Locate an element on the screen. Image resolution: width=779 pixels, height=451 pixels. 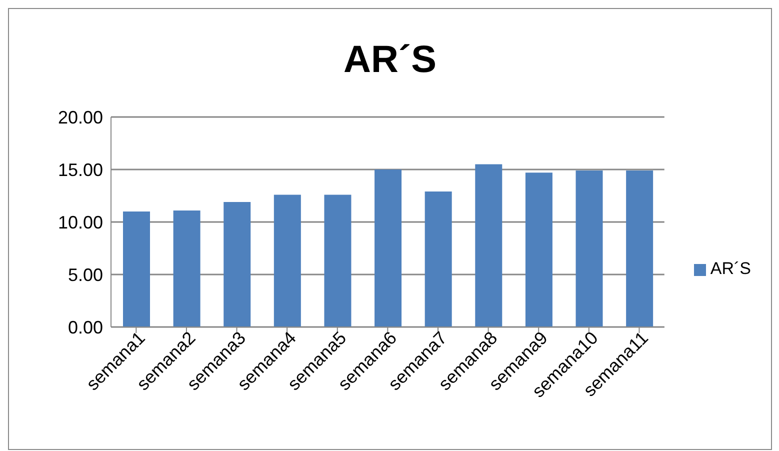
y-tick-label: 10.00 is located at coordinates (80, 222).